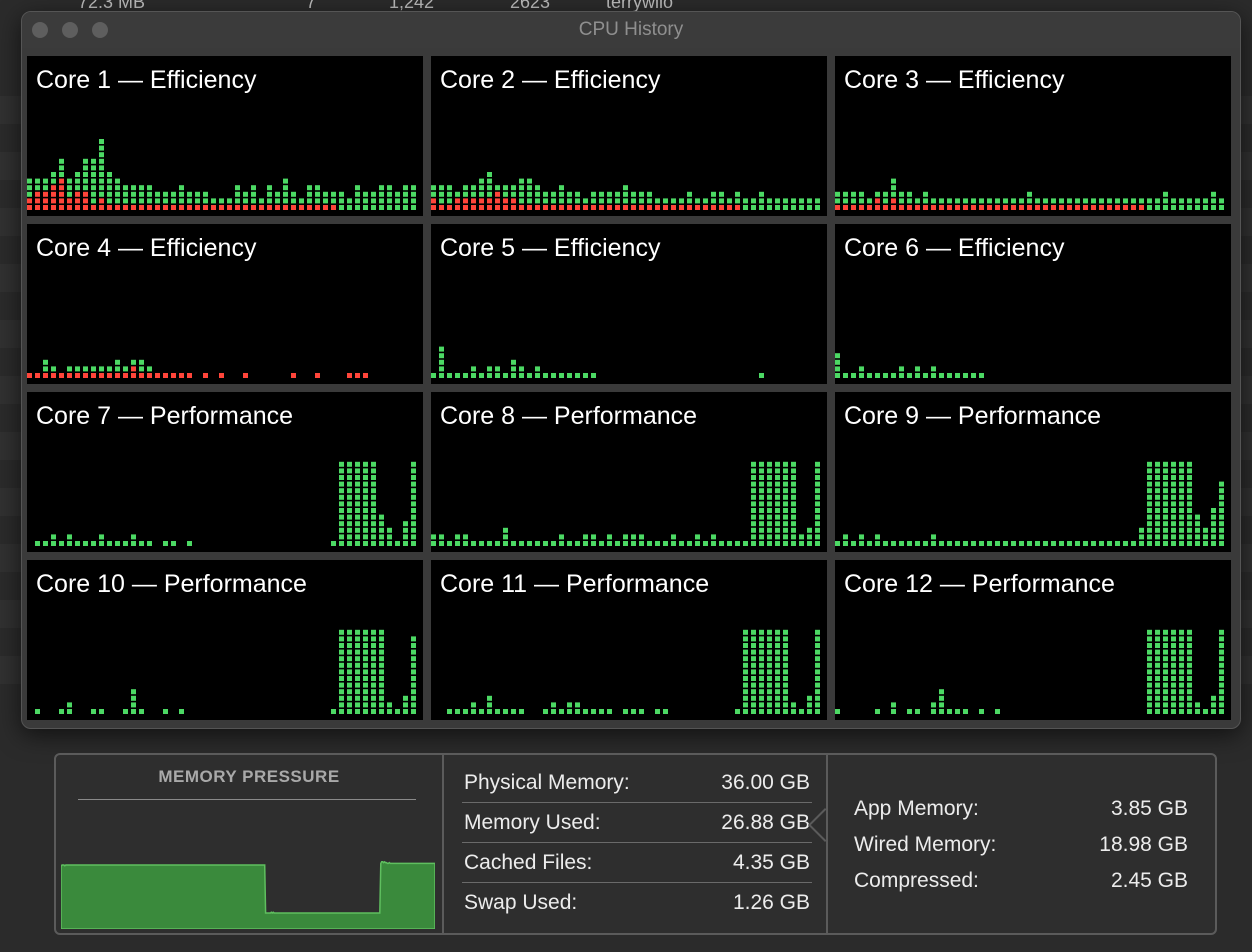 The image size is (1252, 952). What do you see at coordinates (1033, 304) in the screenshot?
I see `core-panel-6: Core 6 — Efficiency` at bounding box center [1033, 304].